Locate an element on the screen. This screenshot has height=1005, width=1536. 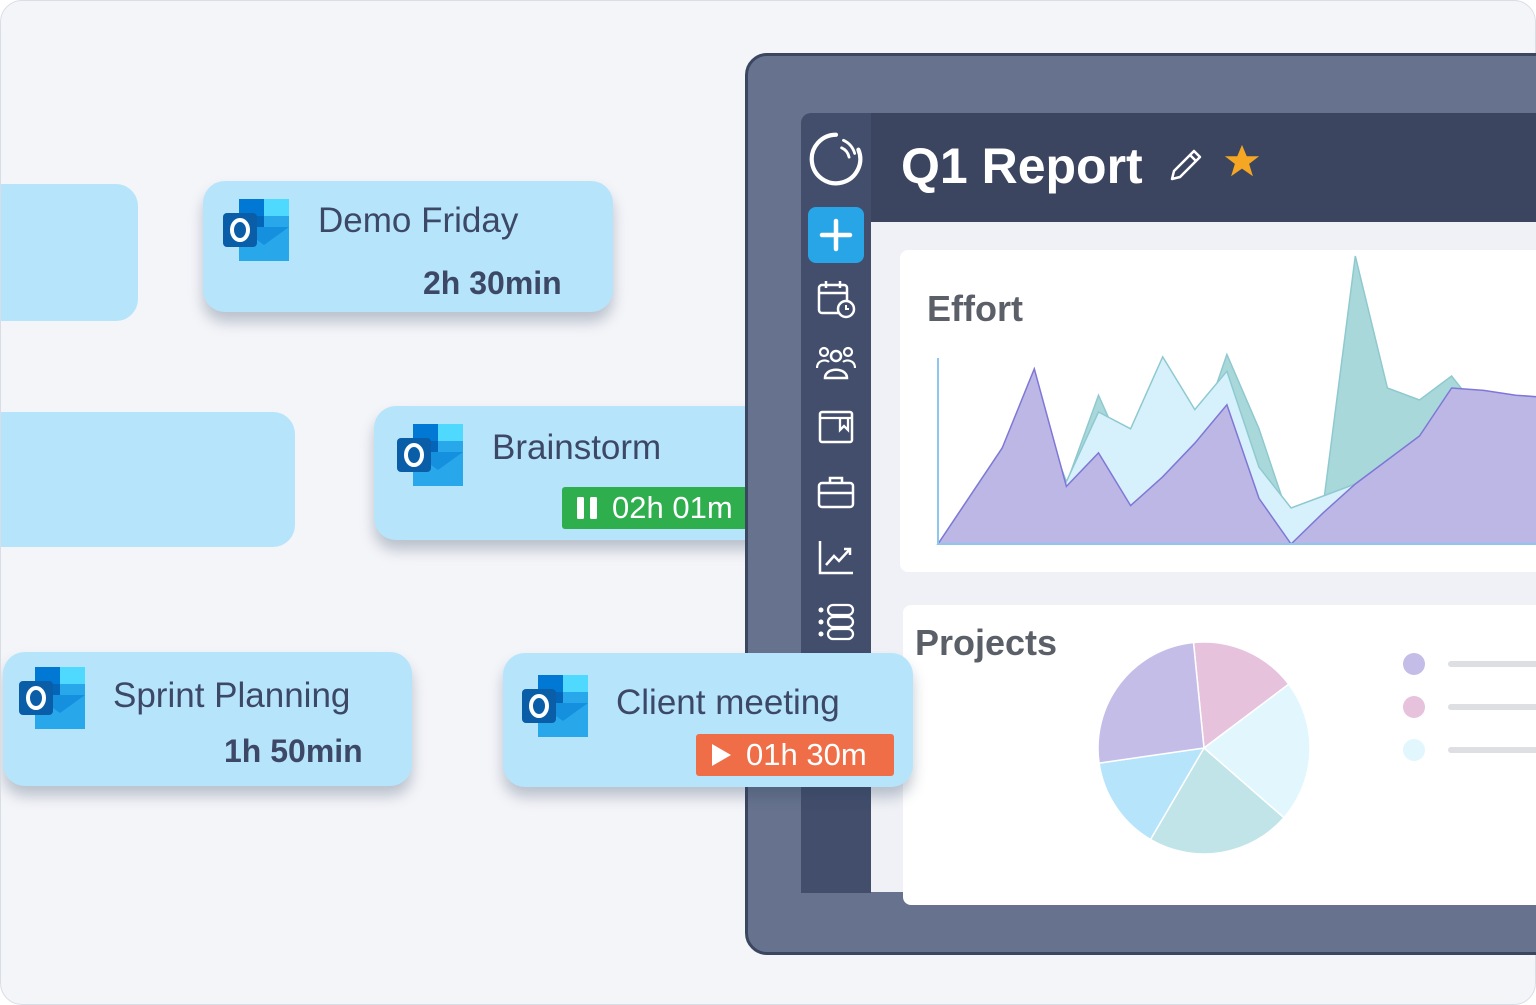
list-icon is located at coordinates (836, 622).